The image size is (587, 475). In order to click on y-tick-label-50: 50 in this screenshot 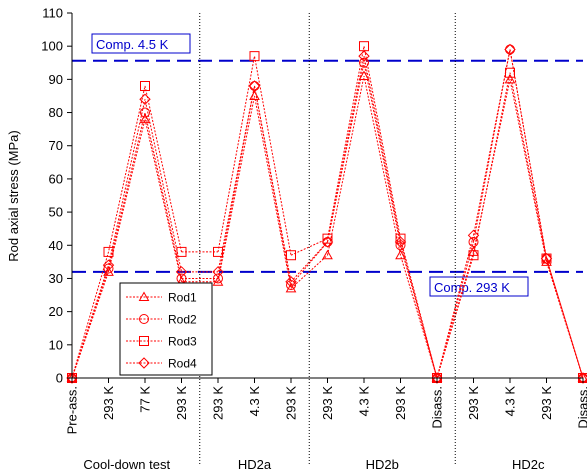, I will do `click(56, 212)`.